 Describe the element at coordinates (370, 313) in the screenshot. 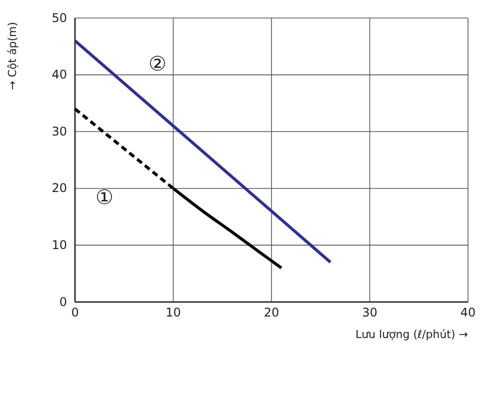

I see `x-tick-label: 30` at that location.